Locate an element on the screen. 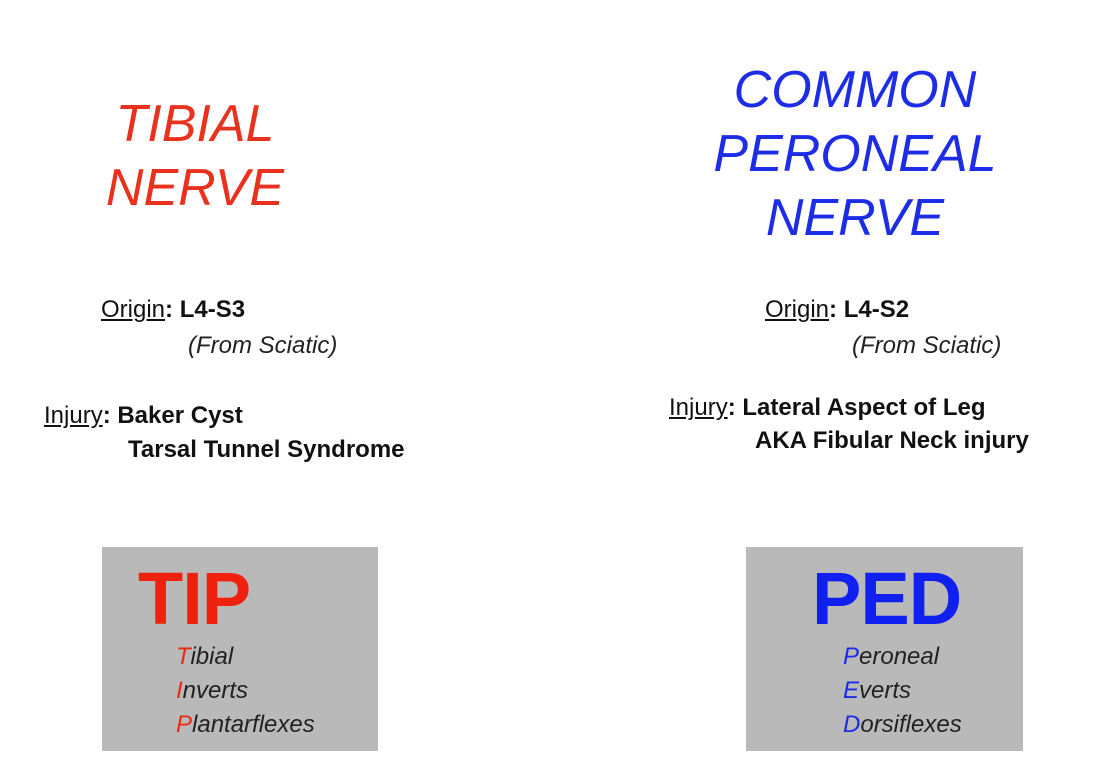  tibial-injury-value-2: Tarsal Tunnel Syndrome is located at coordinates (266, 449).